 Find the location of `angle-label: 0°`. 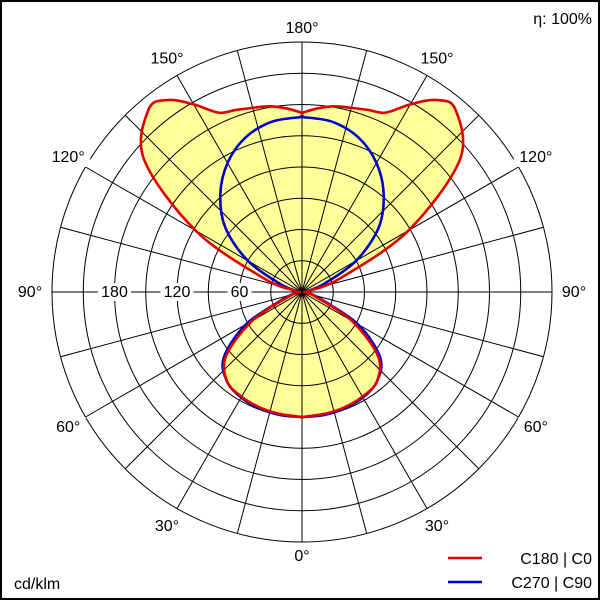

angle-label: 0° is located at coordinates (301, 556).